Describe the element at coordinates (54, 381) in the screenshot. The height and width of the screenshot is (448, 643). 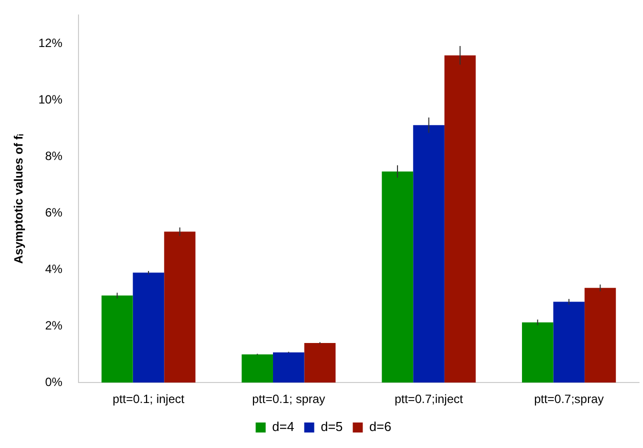
I see `y-tick-label: 0%` at that location.